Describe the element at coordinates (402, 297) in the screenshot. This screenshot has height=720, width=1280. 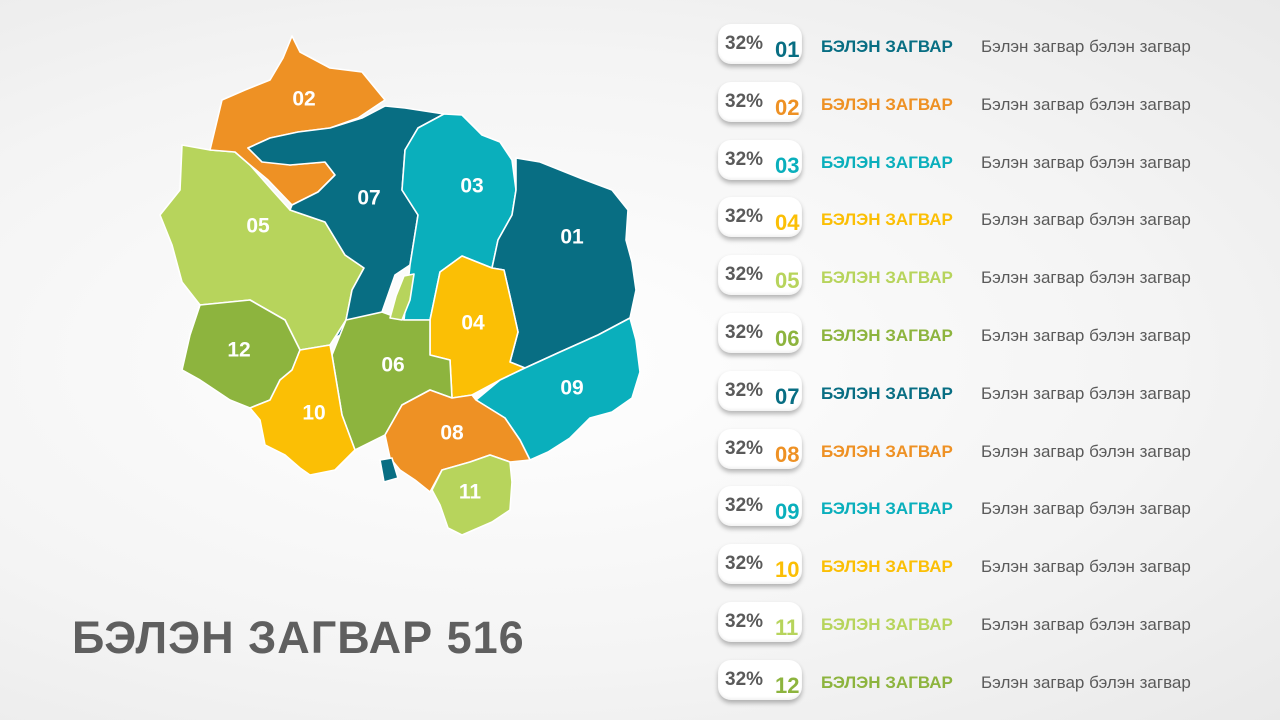
I see `map-region-05-islet` at that location.